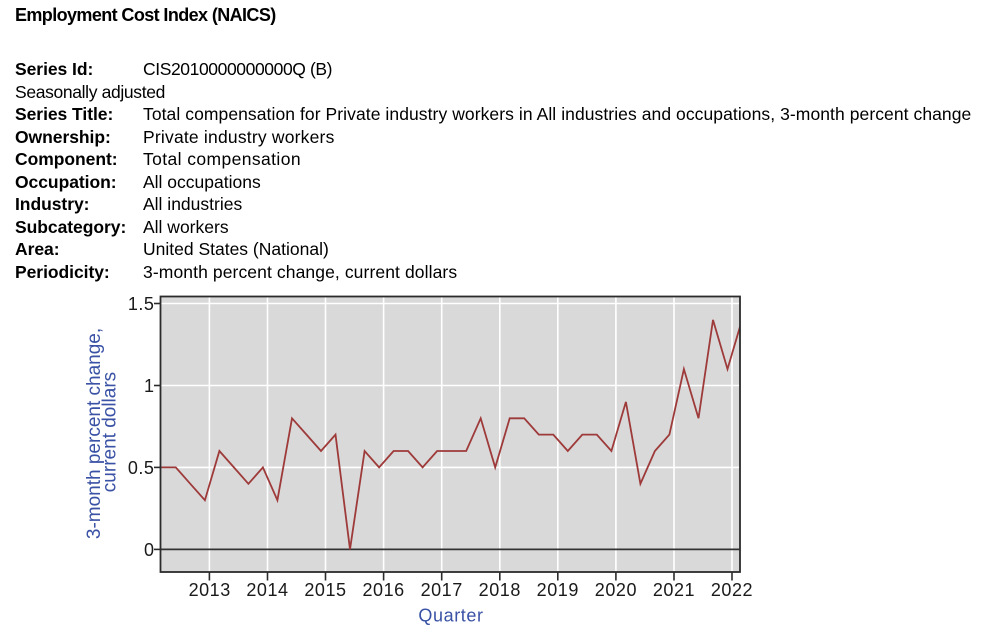 The height and width of the screenshot is (629, 1000). Describe the element at coordinates (325, 590) in the screenshot. I see `svg-text: 2015` at that location.